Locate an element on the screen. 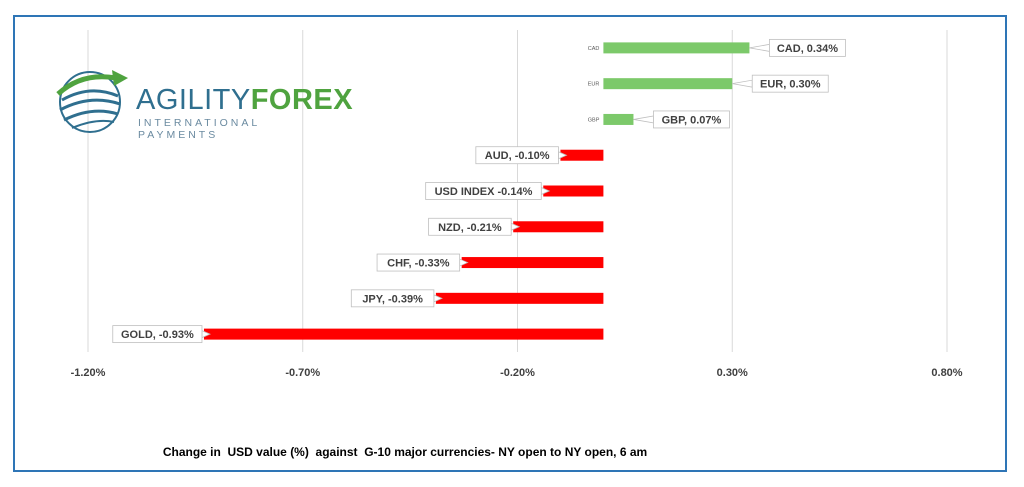  data-label: CHF, -0.33% is located at coordinates (418, 264).